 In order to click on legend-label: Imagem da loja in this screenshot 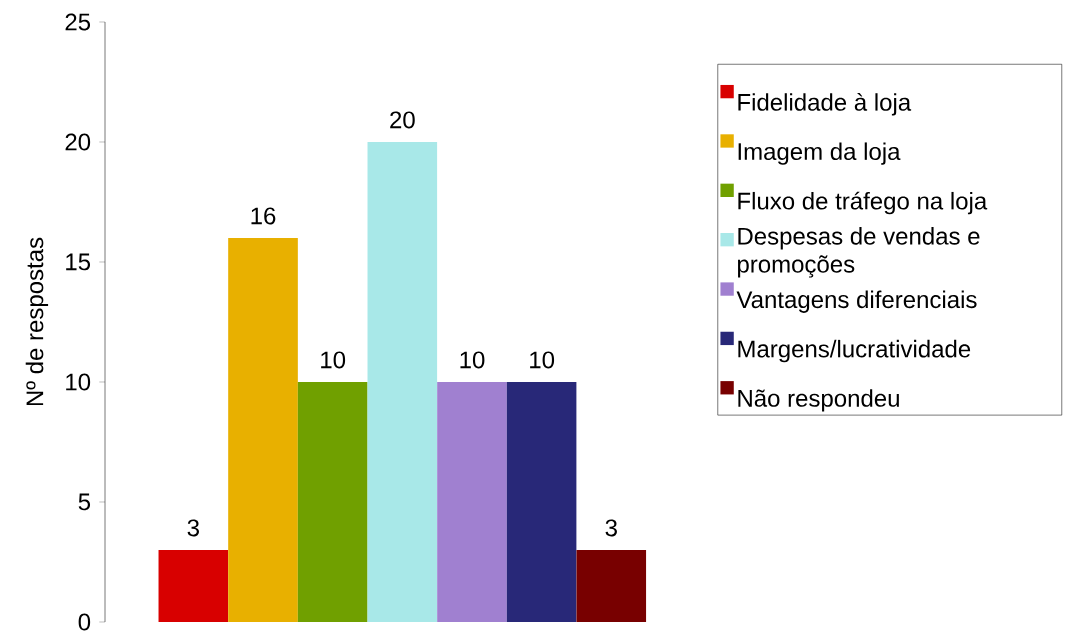, I will do `click(819, 153)`.